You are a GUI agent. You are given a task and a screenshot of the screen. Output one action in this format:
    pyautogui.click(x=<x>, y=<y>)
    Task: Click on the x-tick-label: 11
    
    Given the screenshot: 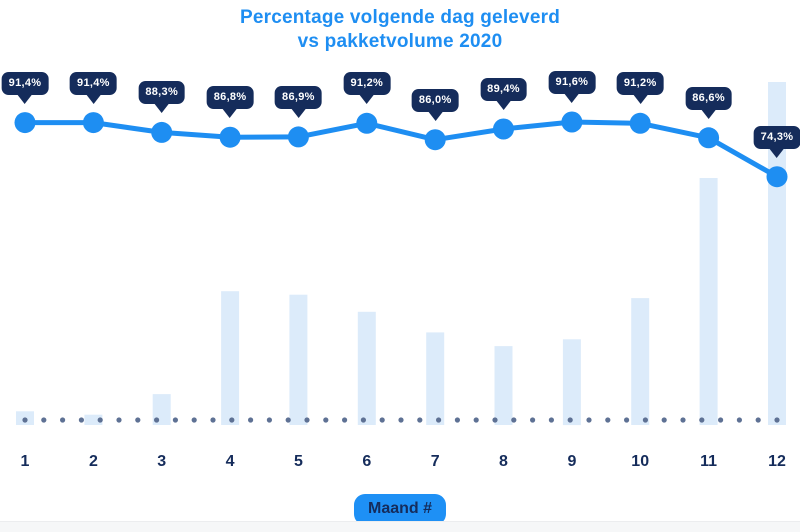 What is the action you would take?
    pyautogui.click(x=709, y=461)
    